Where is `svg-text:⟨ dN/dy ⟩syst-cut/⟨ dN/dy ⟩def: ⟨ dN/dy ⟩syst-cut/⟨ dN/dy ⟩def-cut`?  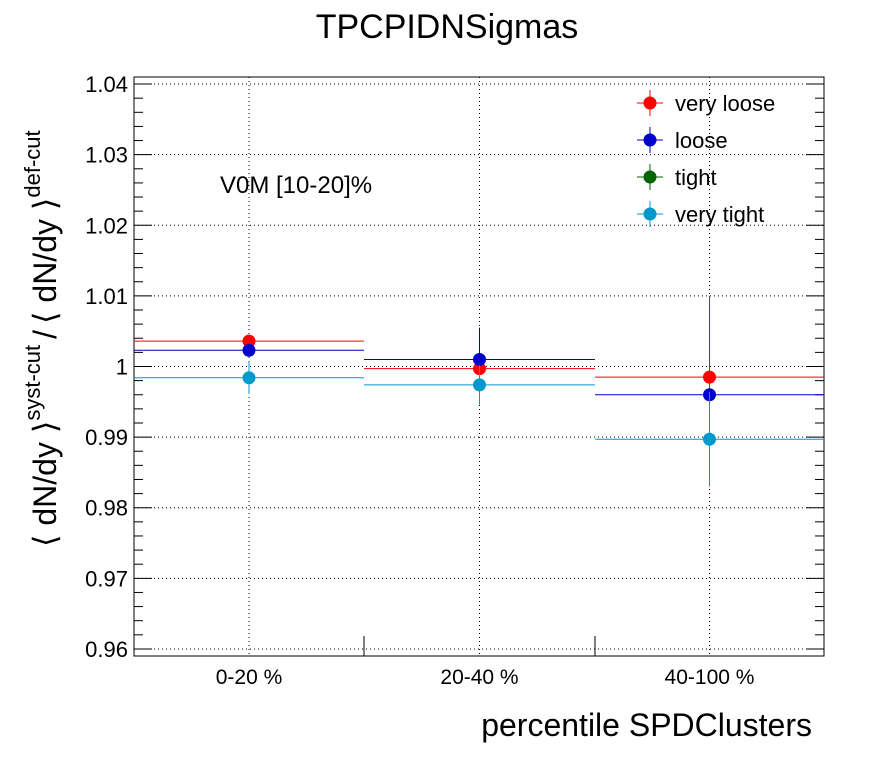
svg-text:⟨ dN/dy ⟩syst-cut/⟨ dN/dy ⟩def: ⟨ dN/dy ⟩syst-cut/⟨ dN/dy ⟩def-cut is located at coordinates (41, 338).